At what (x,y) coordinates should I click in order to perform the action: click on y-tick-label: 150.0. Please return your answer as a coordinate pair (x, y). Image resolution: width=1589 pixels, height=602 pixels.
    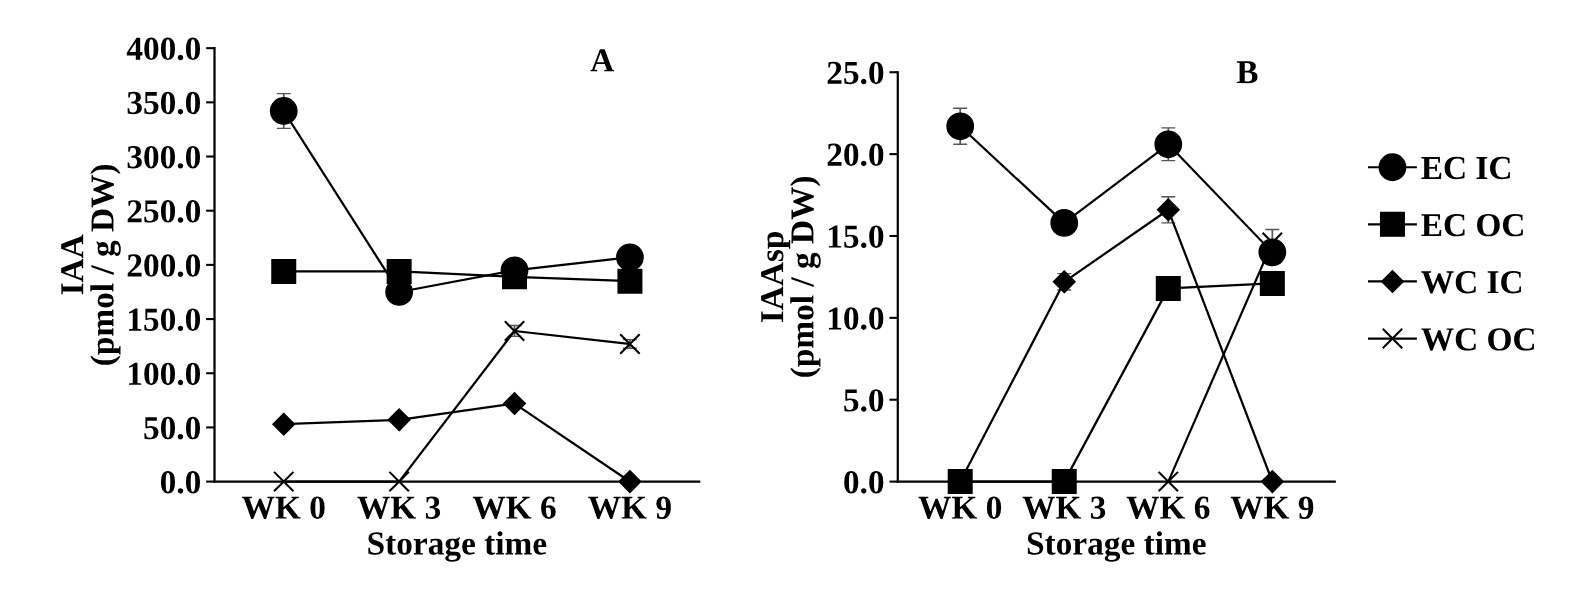
    Looking at the image, I should click on (164, 320).